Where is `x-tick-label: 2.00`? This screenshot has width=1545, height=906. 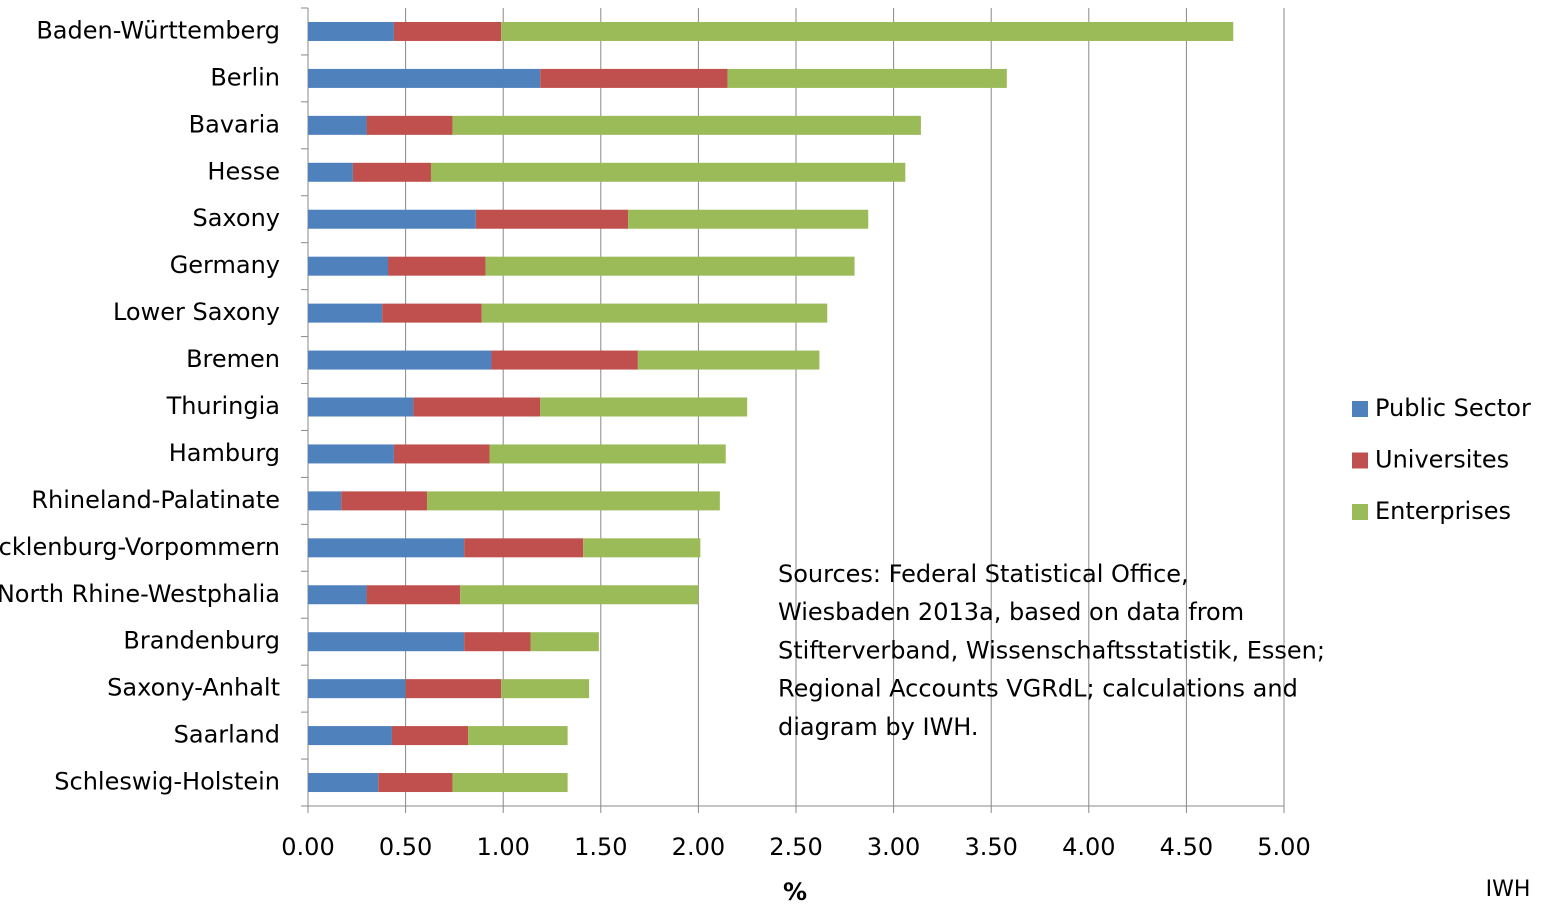 x-tick-label: 2.00 is located at coordinates (698, 847).